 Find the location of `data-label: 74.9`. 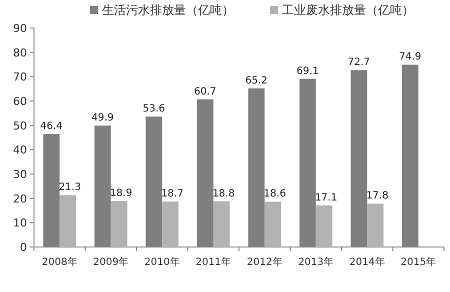

data-label: 74.9 is located at coordinates (410, 57).